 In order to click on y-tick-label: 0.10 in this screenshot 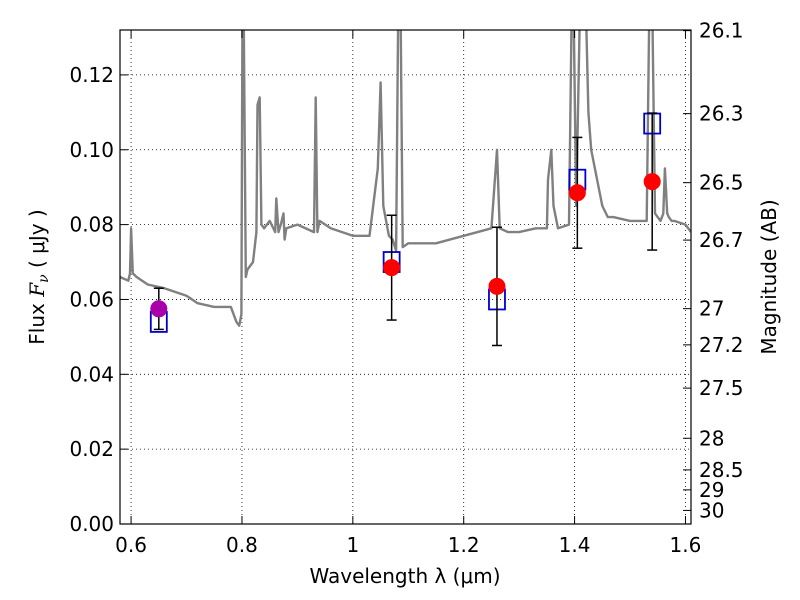, I will do `click(91, 150)`.